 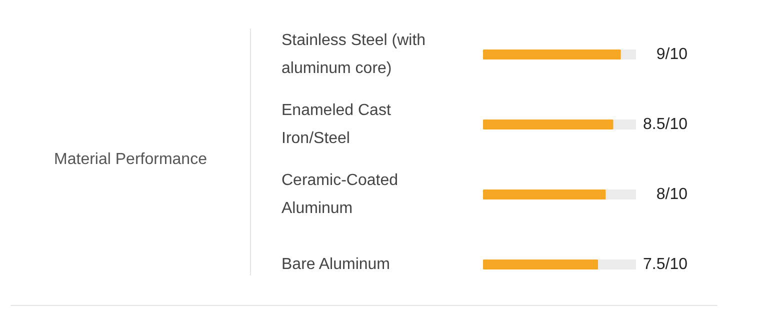 I want to click on y-tick-label: Bare Aluminum, so click(x=336, y=264).